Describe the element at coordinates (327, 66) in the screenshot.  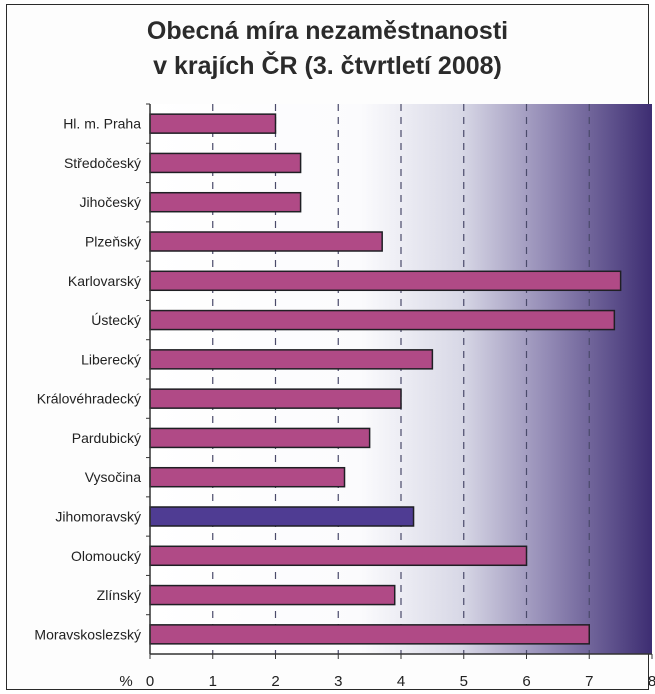
I see `chart-title-line-2: v krajích ČR (3. čtvrtletí 2008)` at that location.